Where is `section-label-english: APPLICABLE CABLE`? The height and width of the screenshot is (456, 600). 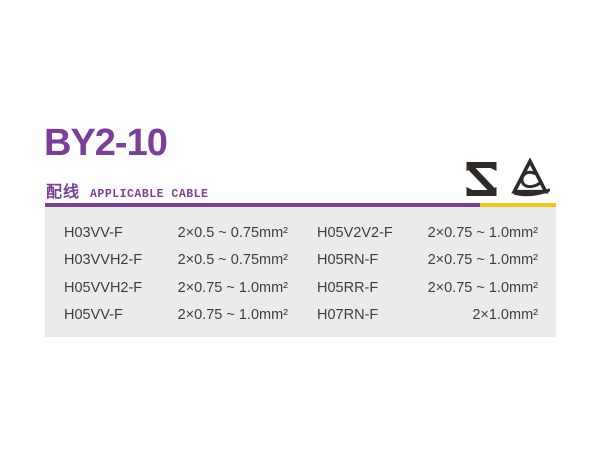
section-label-english: APPLICABLE CABLE is located at coordinates (149, 194).